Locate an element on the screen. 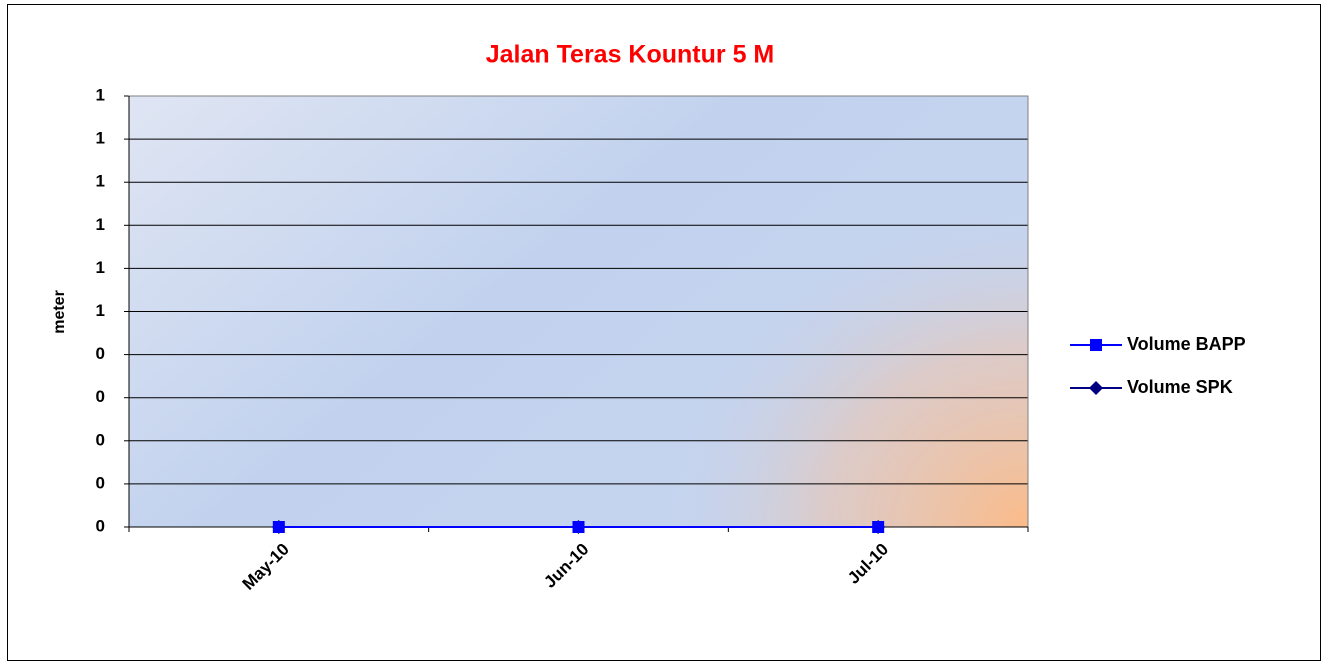 The image size is (1328, 665). y-axis-label: meter is located at coordinates (59, 312).